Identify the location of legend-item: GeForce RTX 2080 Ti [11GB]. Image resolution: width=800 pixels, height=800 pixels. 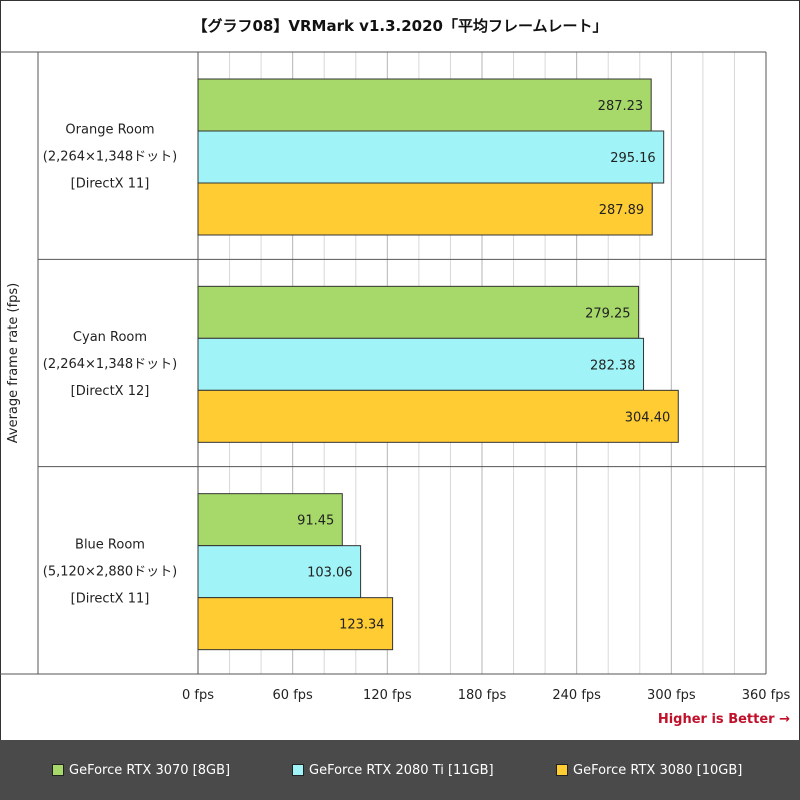
(393, 770).